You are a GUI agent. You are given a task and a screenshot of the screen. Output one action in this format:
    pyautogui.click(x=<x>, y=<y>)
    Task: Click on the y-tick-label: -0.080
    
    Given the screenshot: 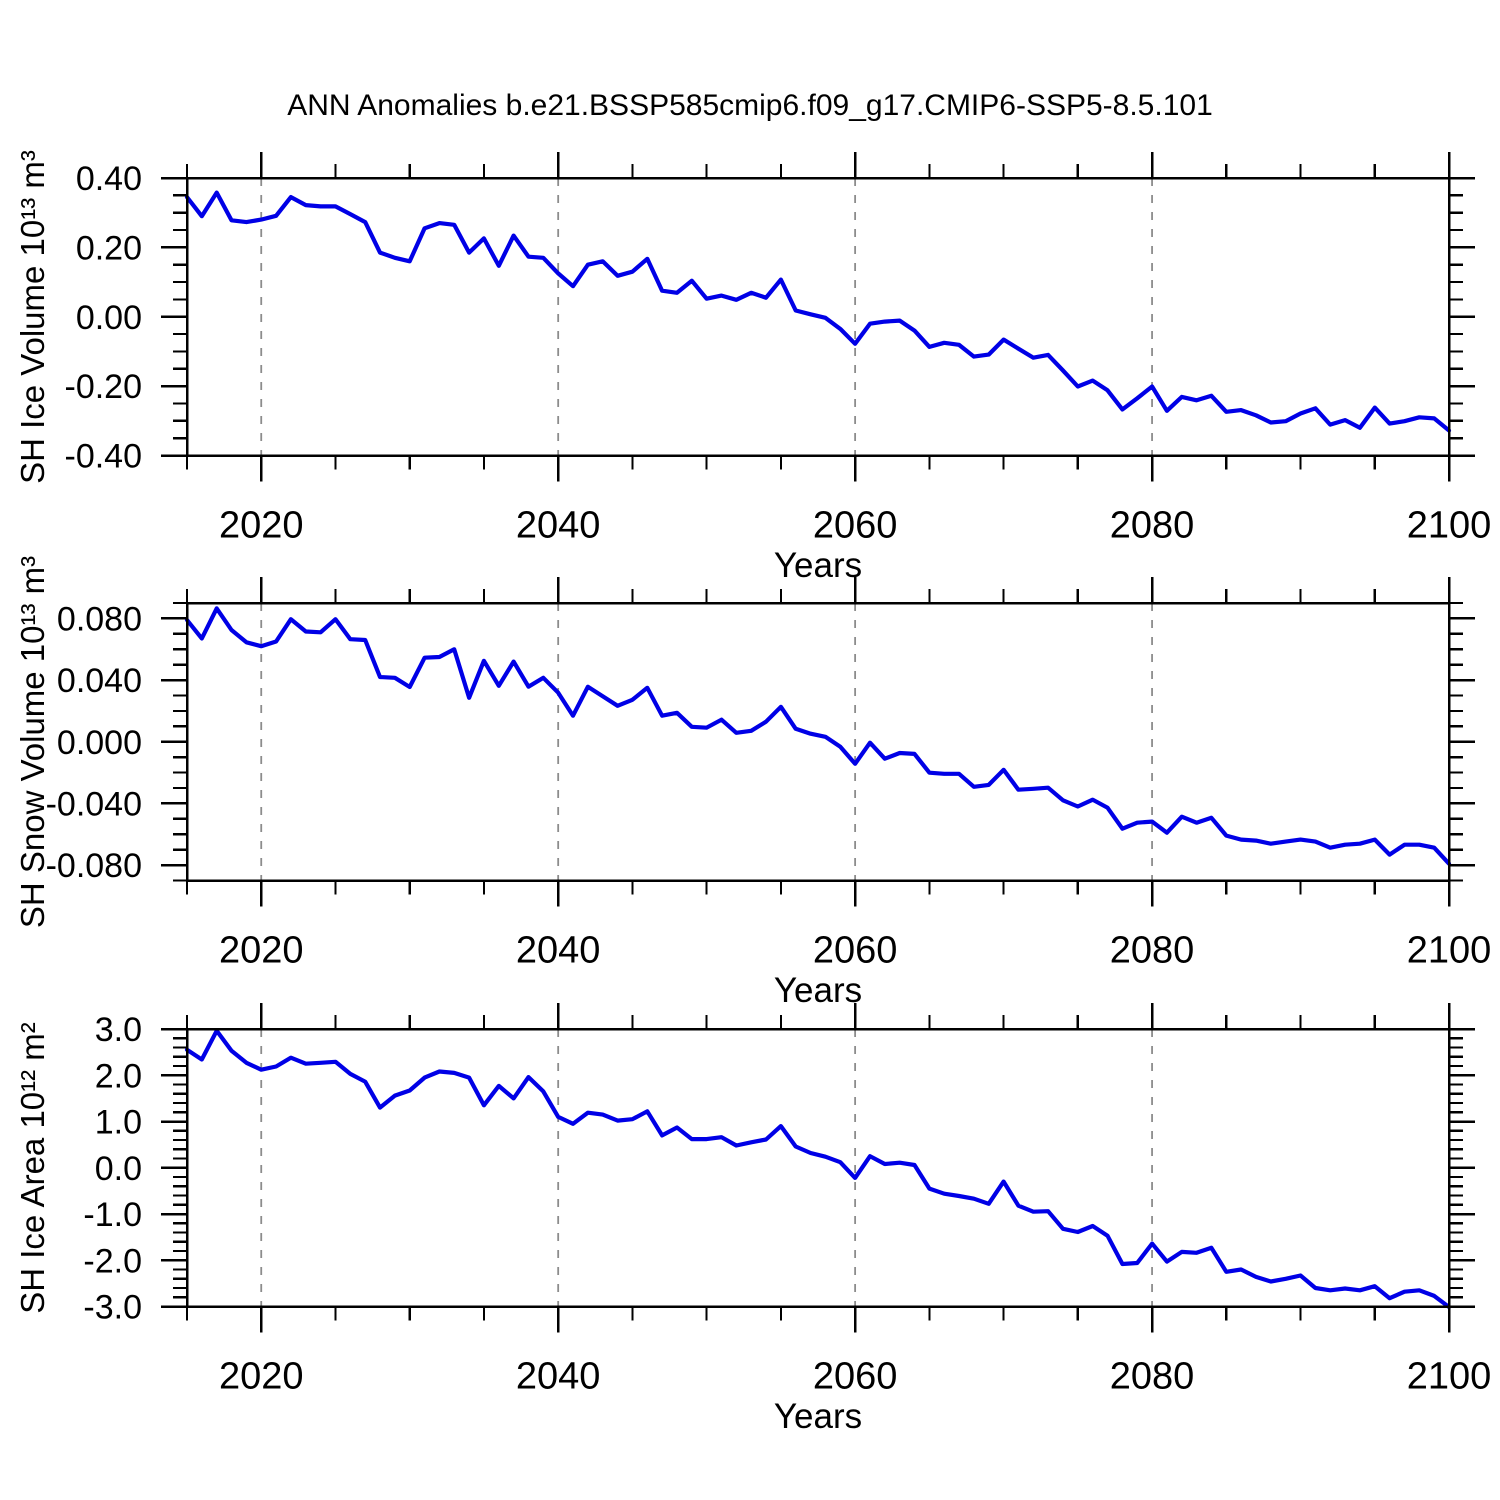 What is the action you would take?
    pyautogui.click(x=94, y=866)
    